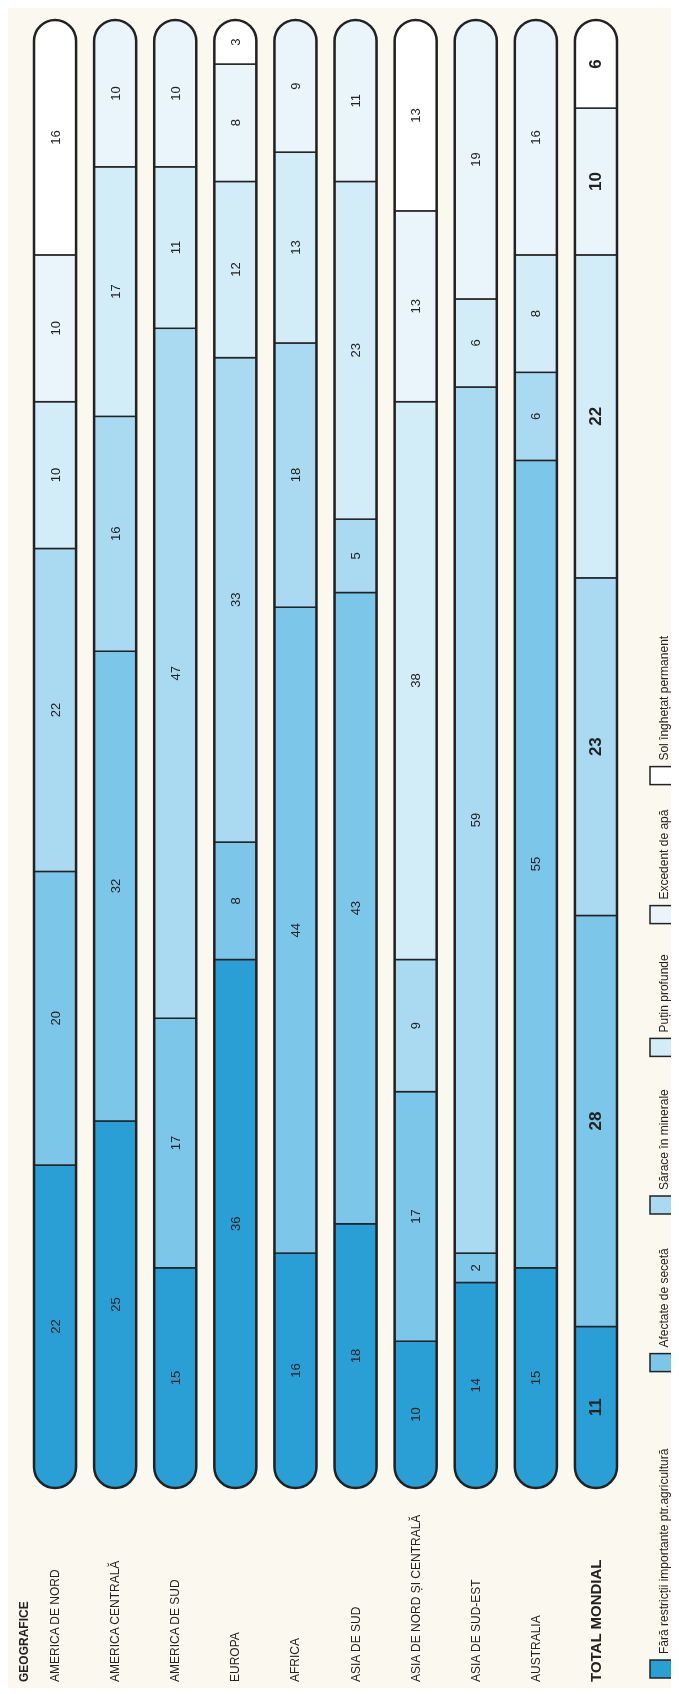  Describe the element at coordinates (476, 1268) in the screenshot. I see `data-label: 2` at that location.